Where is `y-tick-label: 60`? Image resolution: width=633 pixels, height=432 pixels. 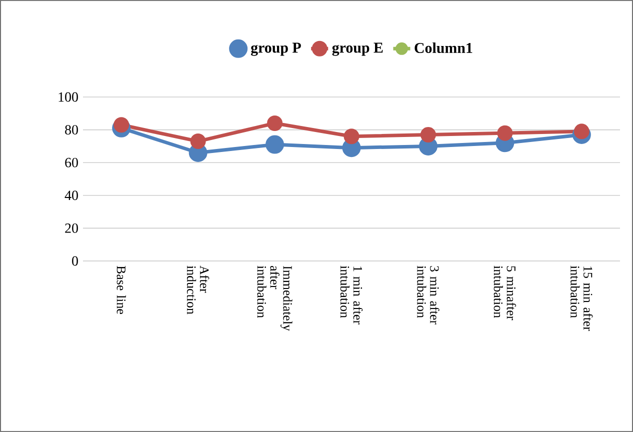
y-tick-label: 60 is located at coordinates (71, 163).